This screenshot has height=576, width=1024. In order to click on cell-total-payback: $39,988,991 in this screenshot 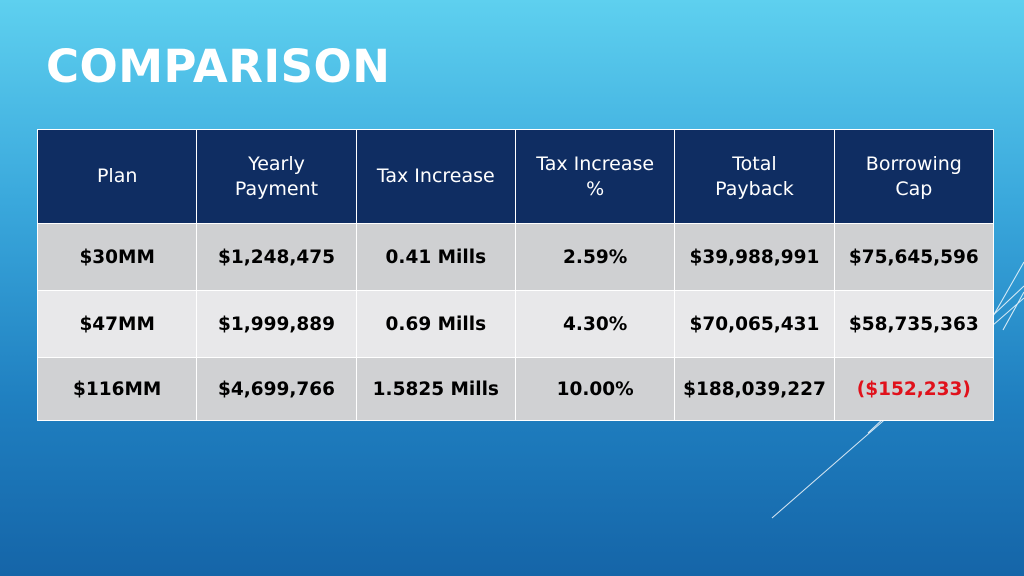, I will do `click(754, 257)`.